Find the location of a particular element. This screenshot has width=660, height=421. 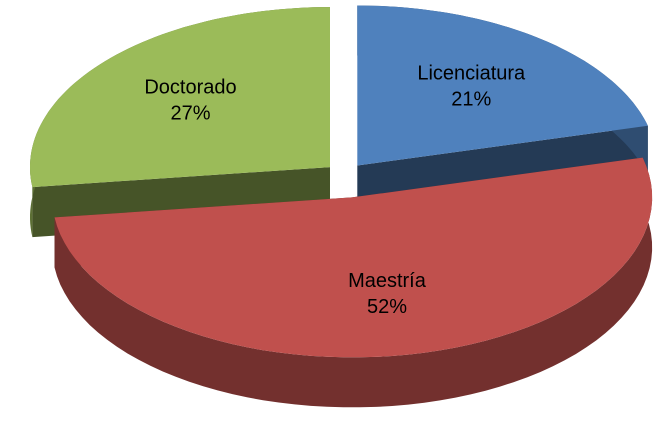

value-label: 52% is located at coordinates (387, 307).